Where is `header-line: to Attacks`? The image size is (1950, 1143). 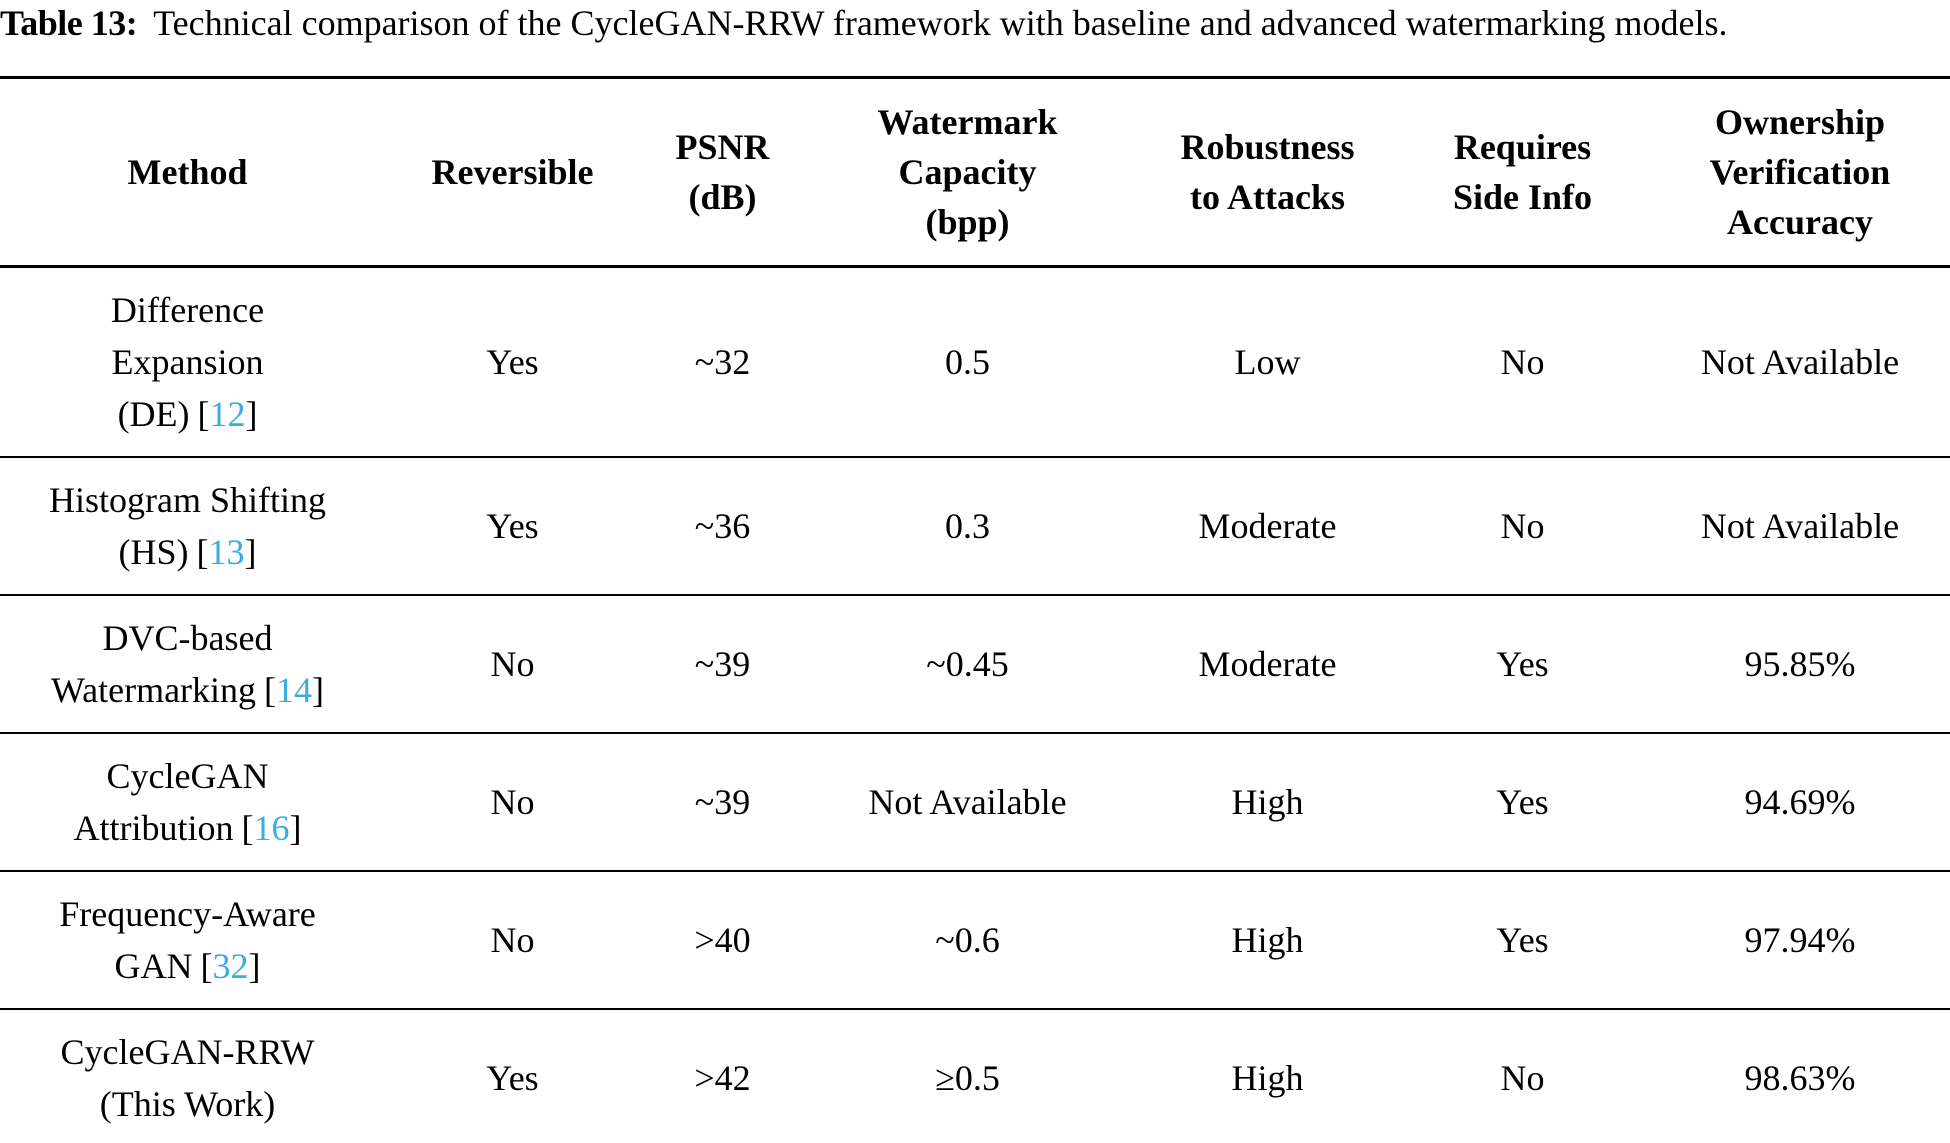
header-line: to Attacks is located at coordinates (1267, 197).